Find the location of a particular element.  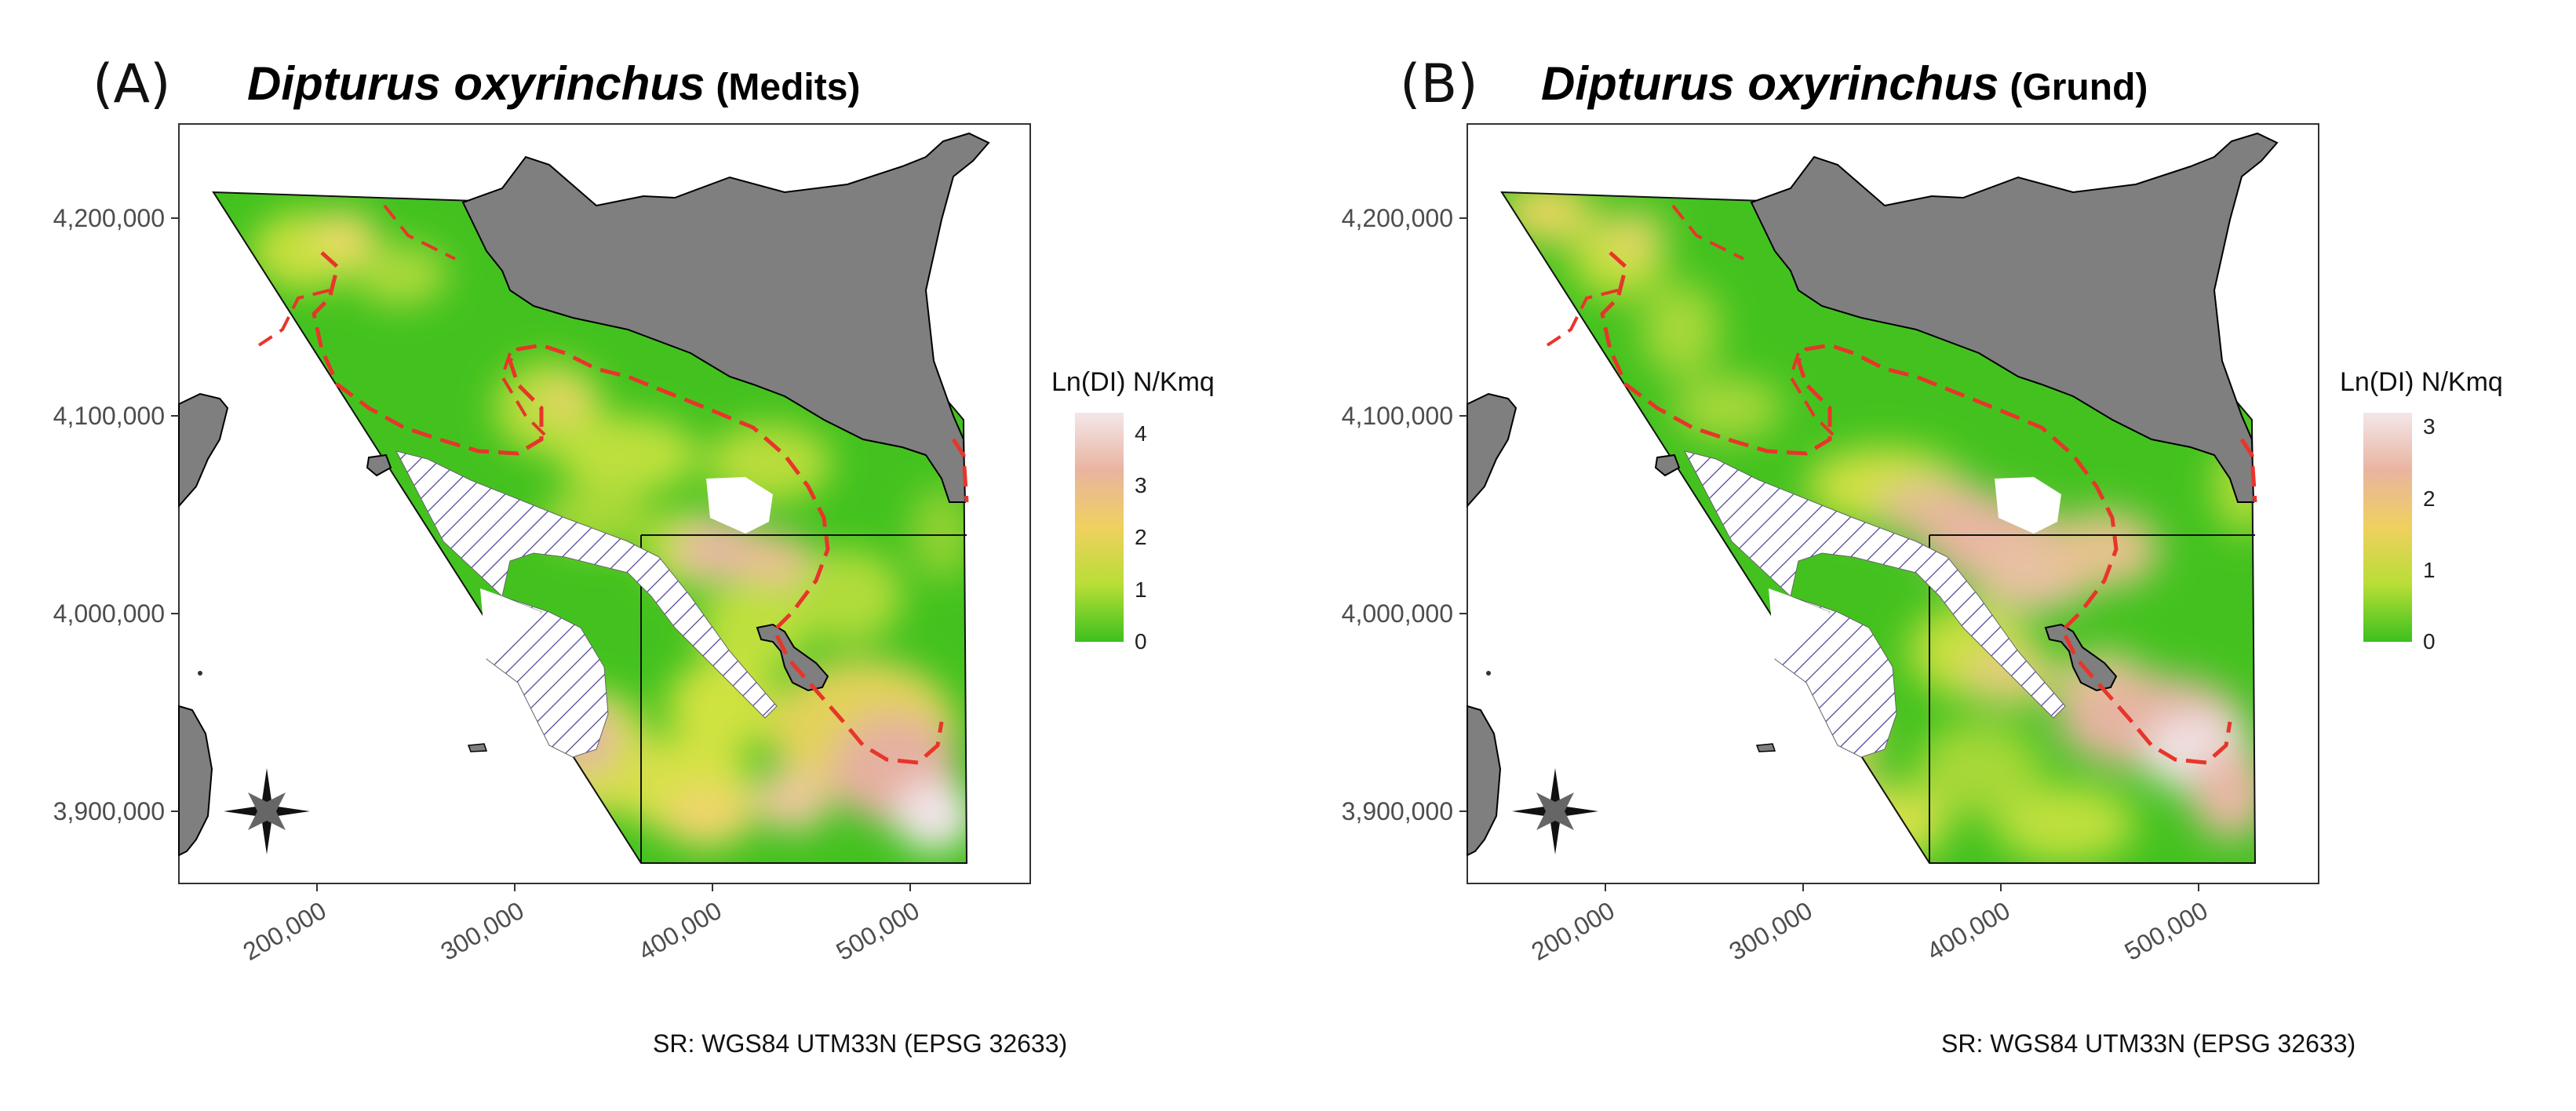

map-title: Dipturus oxyrinchus (Grund) is located at coordinates (1844, 83).